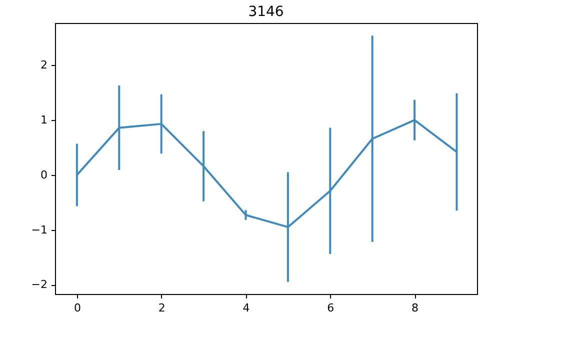  I want to click on x-tick-label: 4, so click(246, 308).